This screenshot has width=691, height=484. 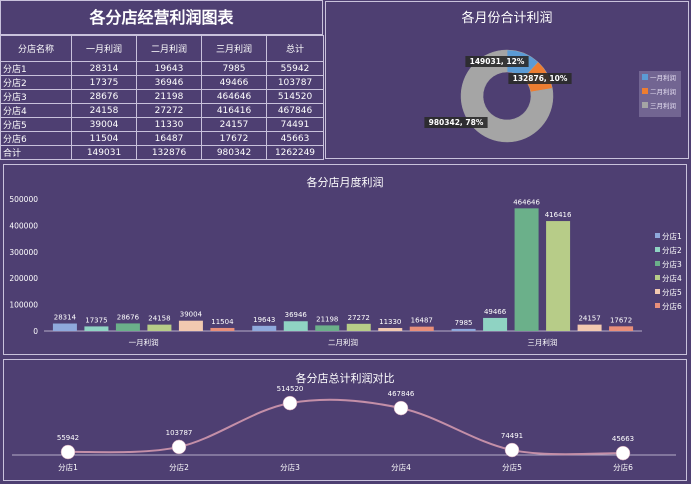 What do you see at coordinates (162, 124) in the screenshot?
I see `table-row: 分店5 39004 11330 24157 74491` at bounding box center [162, 124].